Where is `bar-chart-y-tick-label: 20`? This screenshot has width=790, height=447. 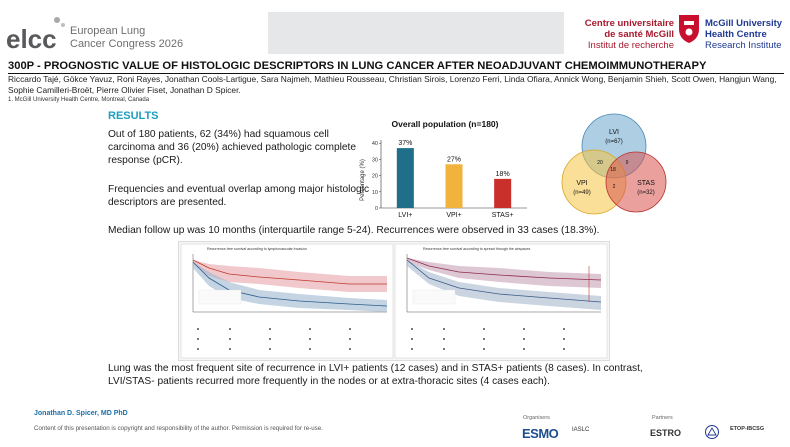
bar-chart-y-tick-label: 20 is located at coordinates (375, 177).